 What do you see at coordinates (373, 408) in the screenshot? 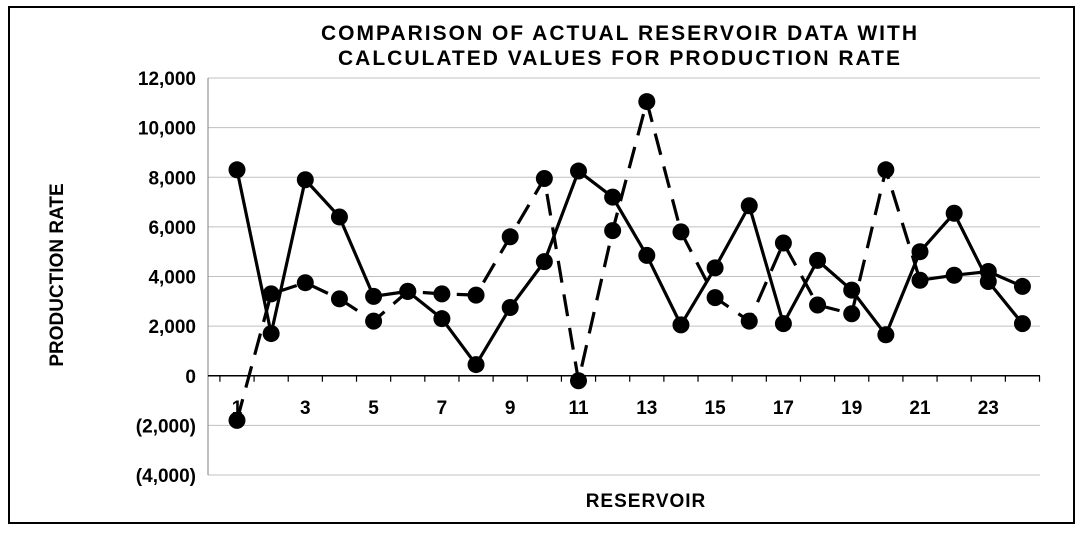
I see `x-tick-label: 5` at bounding box center [373, 408].